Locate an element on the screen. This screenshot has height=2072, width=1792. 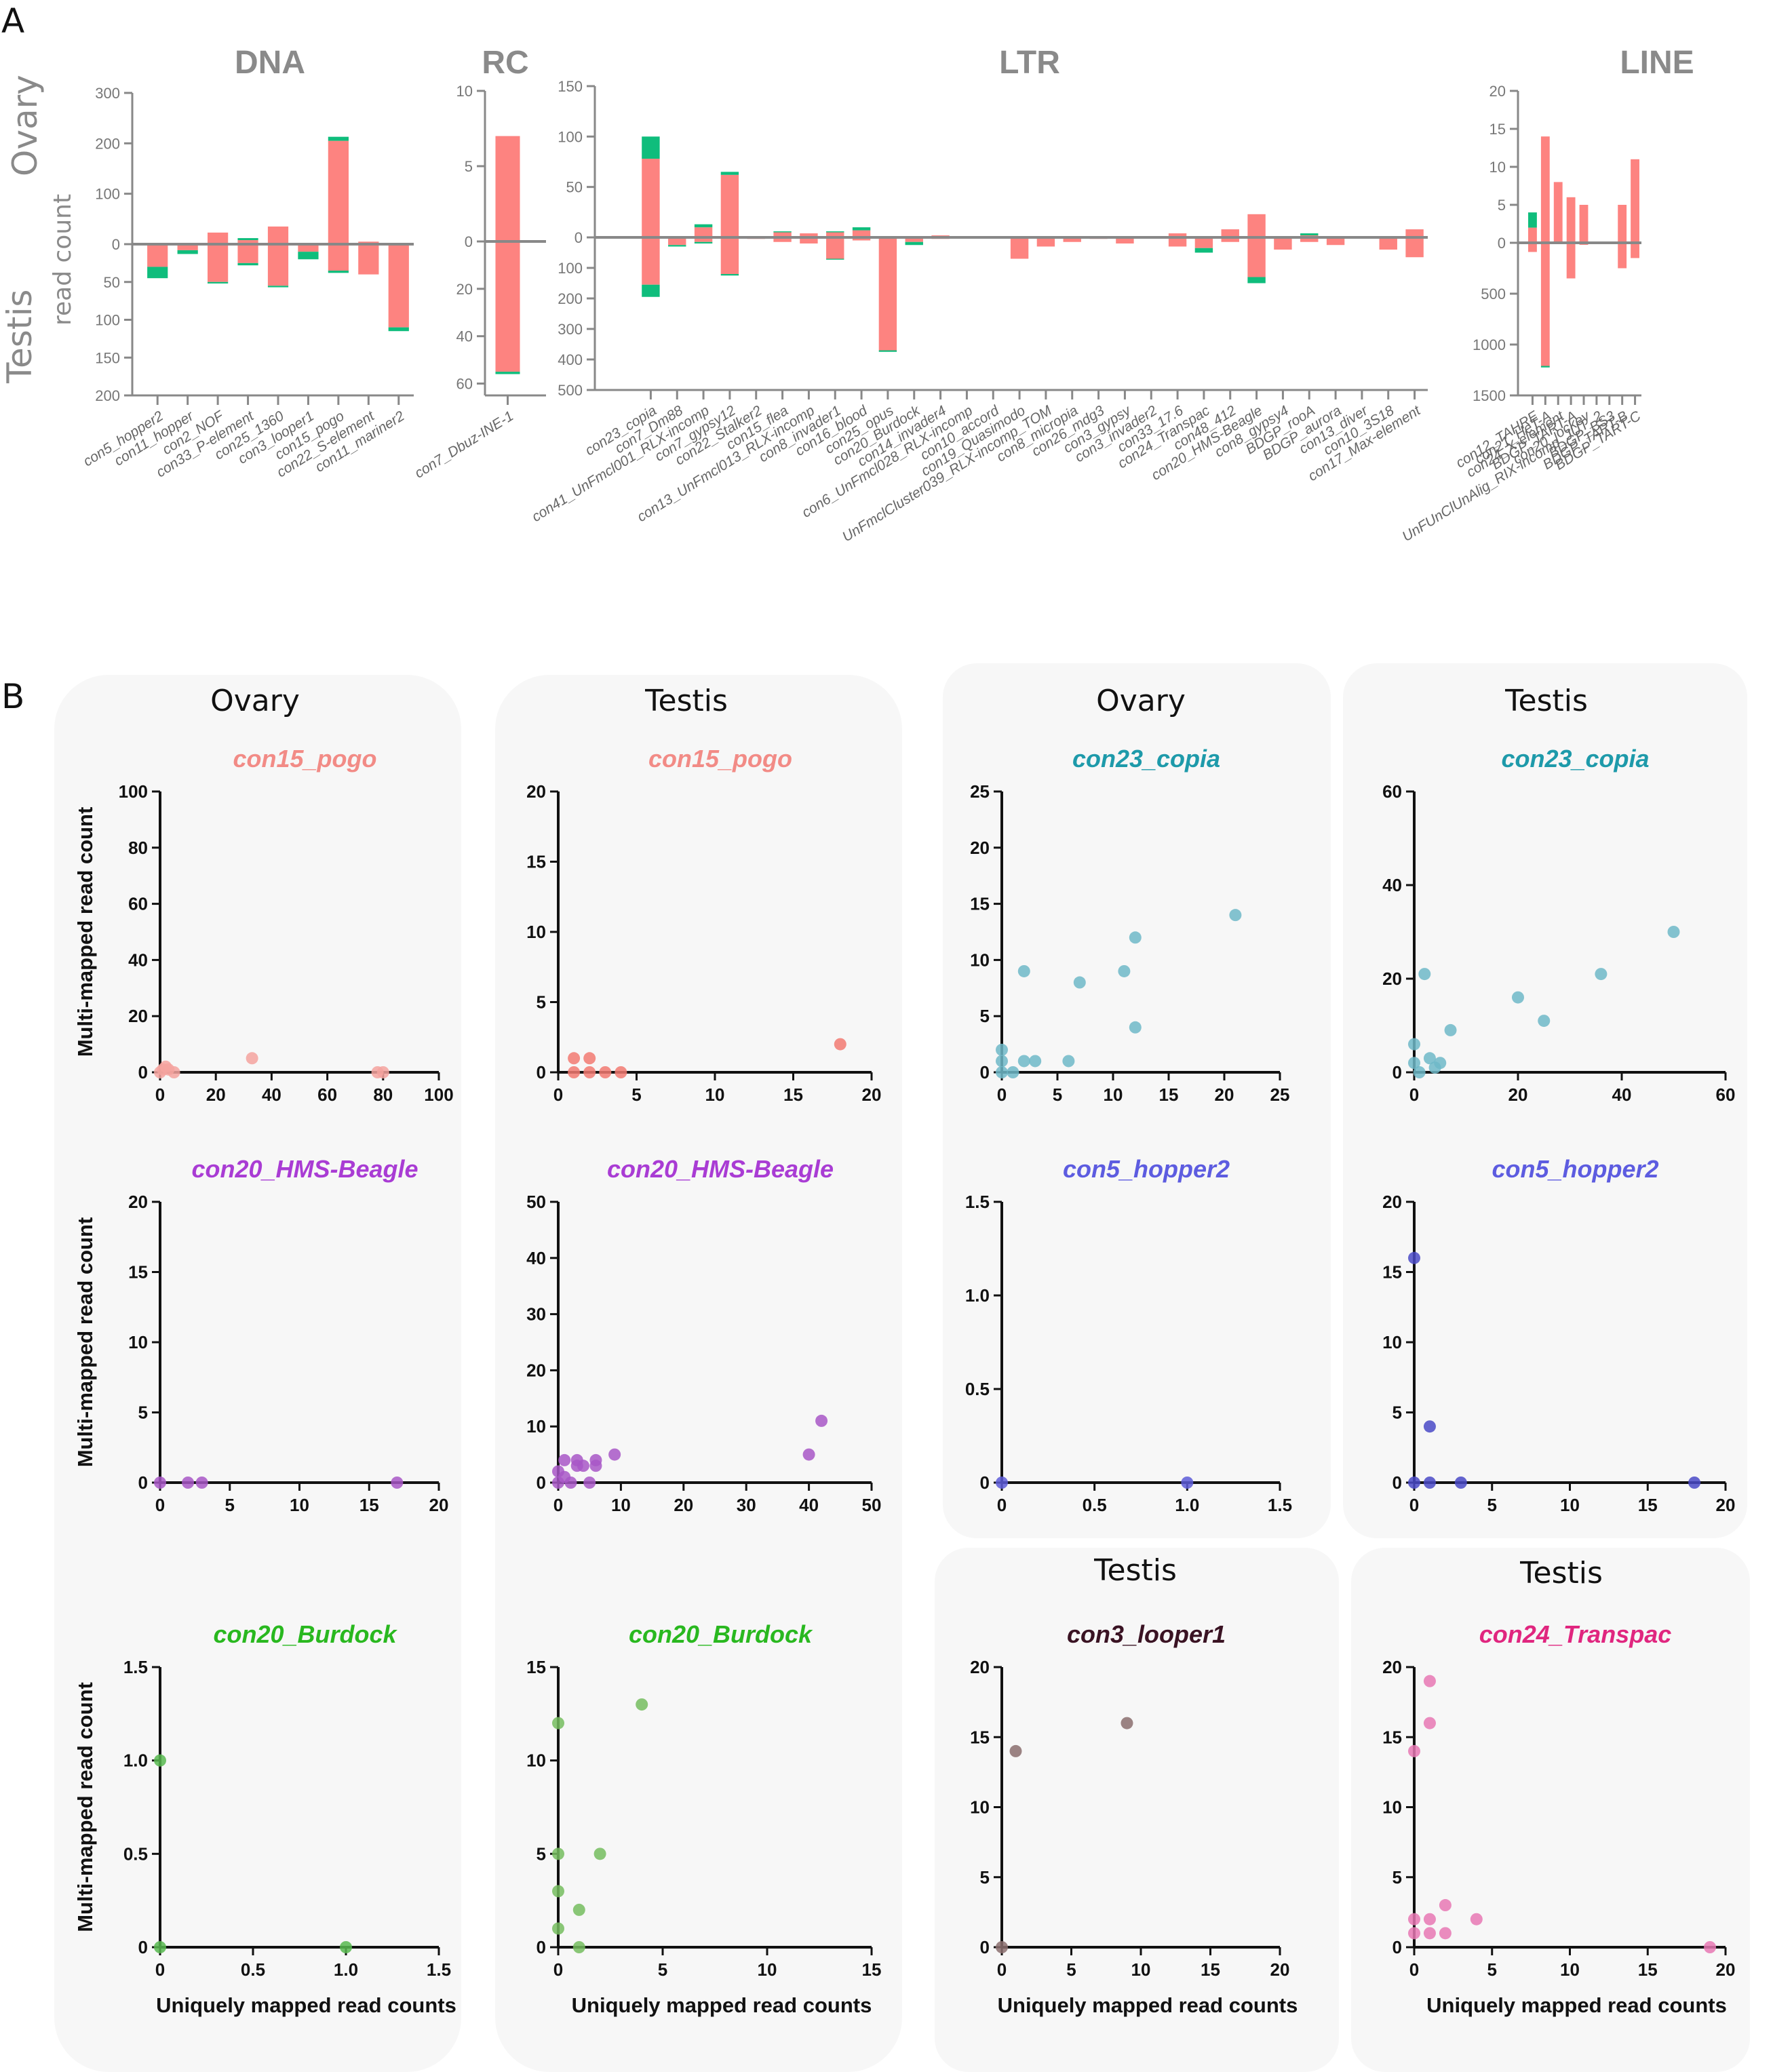
y-tick-label: 0.5 is located at coordinates (135, 1853).